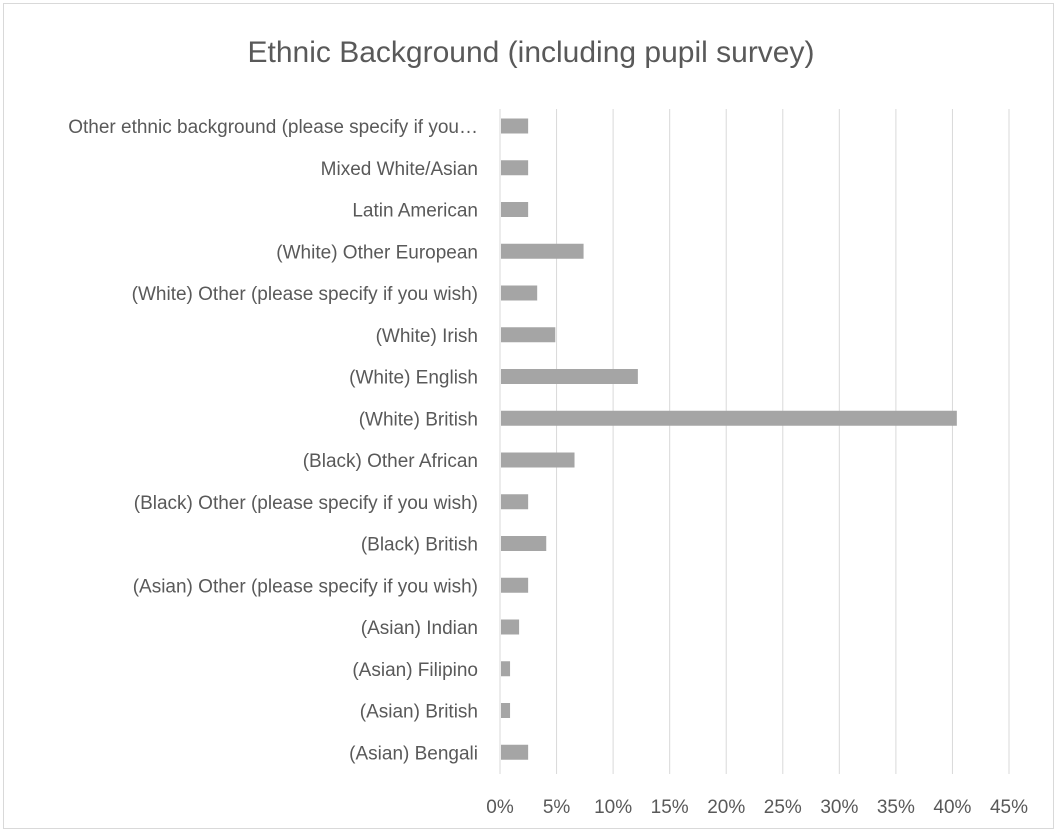  I want to click on category-label: (Asian) Indian, so click(419, 628).